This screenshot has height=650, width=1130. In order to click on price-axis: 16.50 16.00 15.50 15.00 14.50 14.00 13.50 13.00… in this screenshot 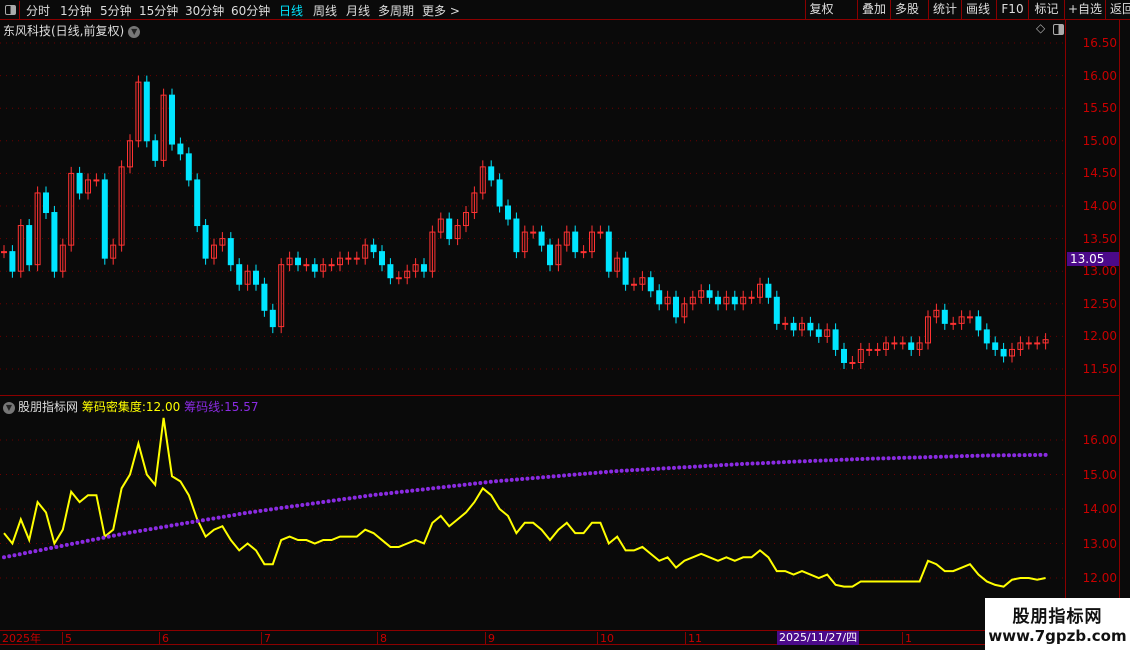, I will do `click(1092, 335)`.